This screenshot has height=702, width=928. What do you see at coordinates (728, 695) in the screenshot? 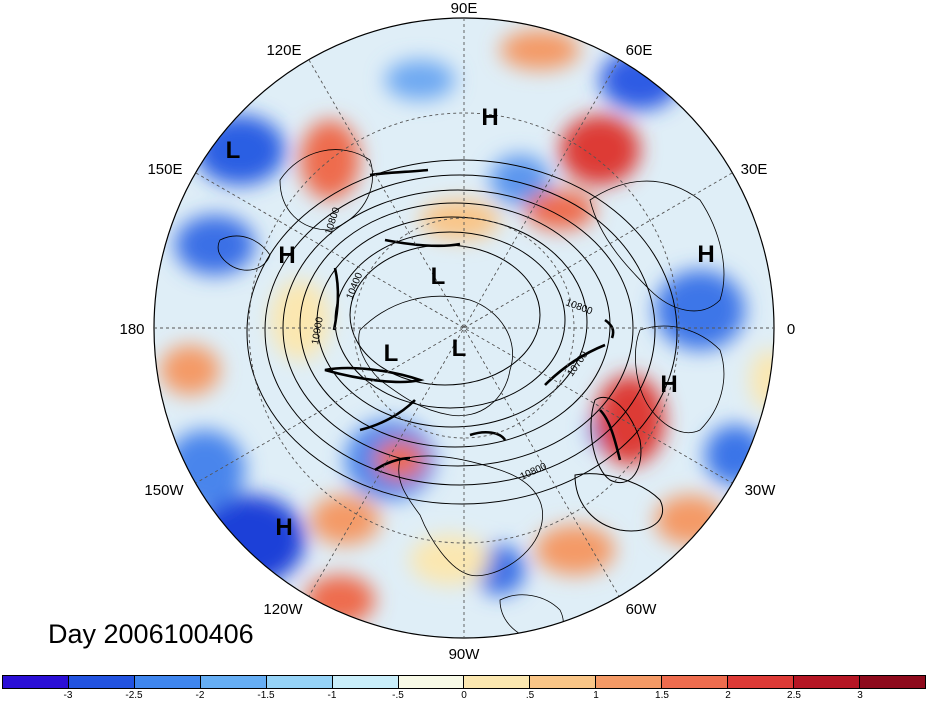
I see `colorbar-tick-label: 2` at bounding box center [728, 695].